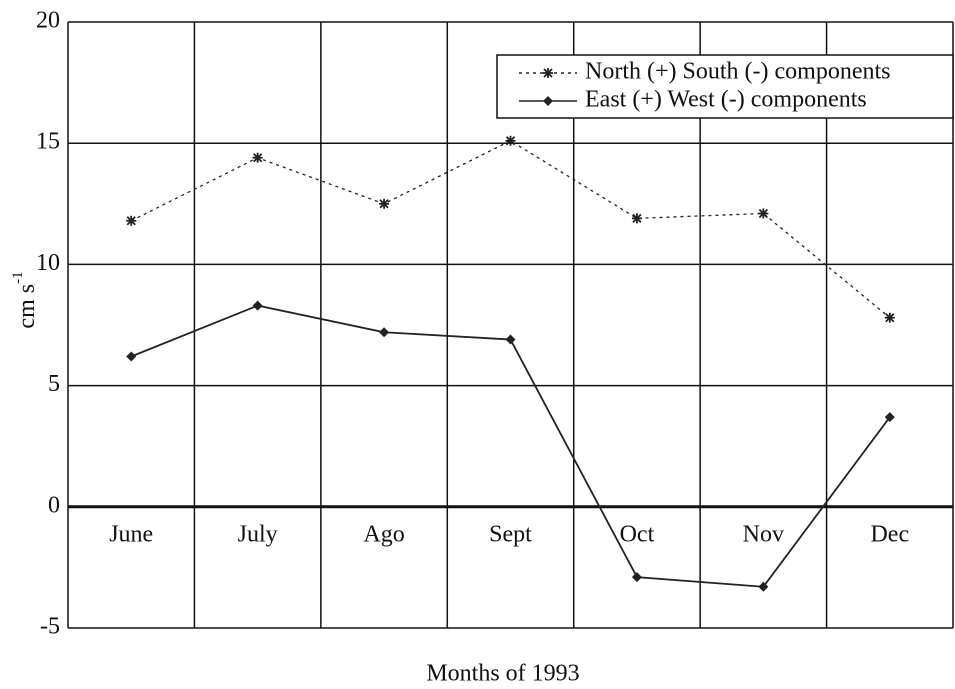  I want to click on y-axis-label: cm s-1, so click(24, 299).